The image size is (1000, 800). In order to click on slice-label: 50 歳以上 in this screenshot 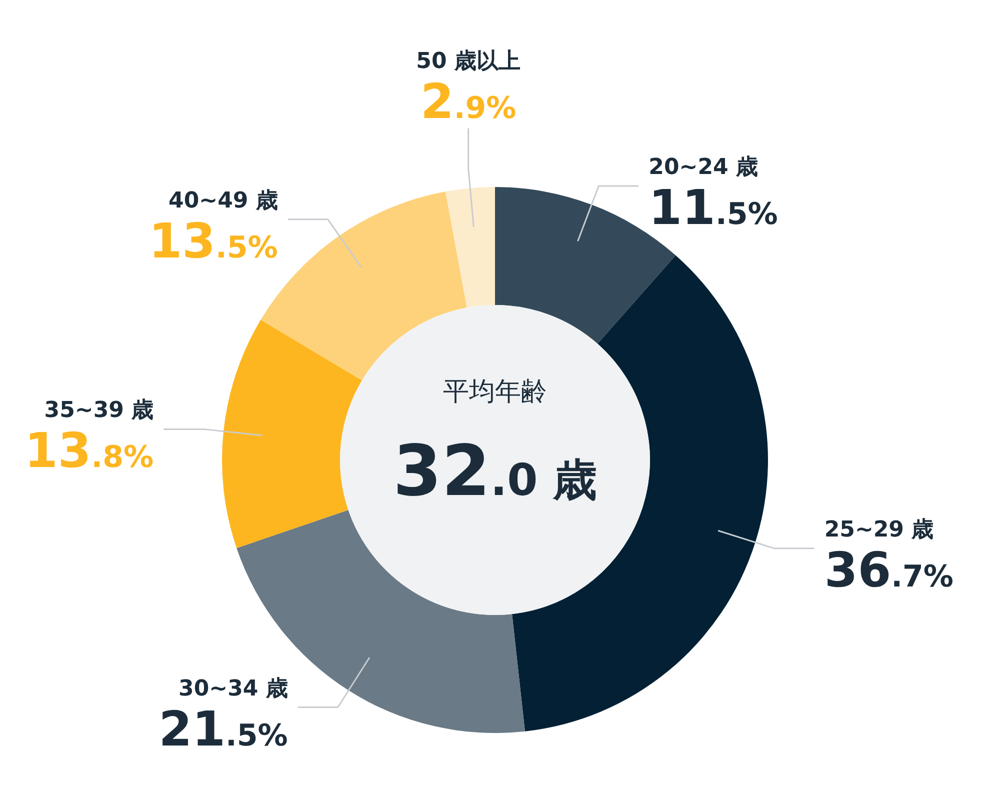, I will do `click(468, 61)`.